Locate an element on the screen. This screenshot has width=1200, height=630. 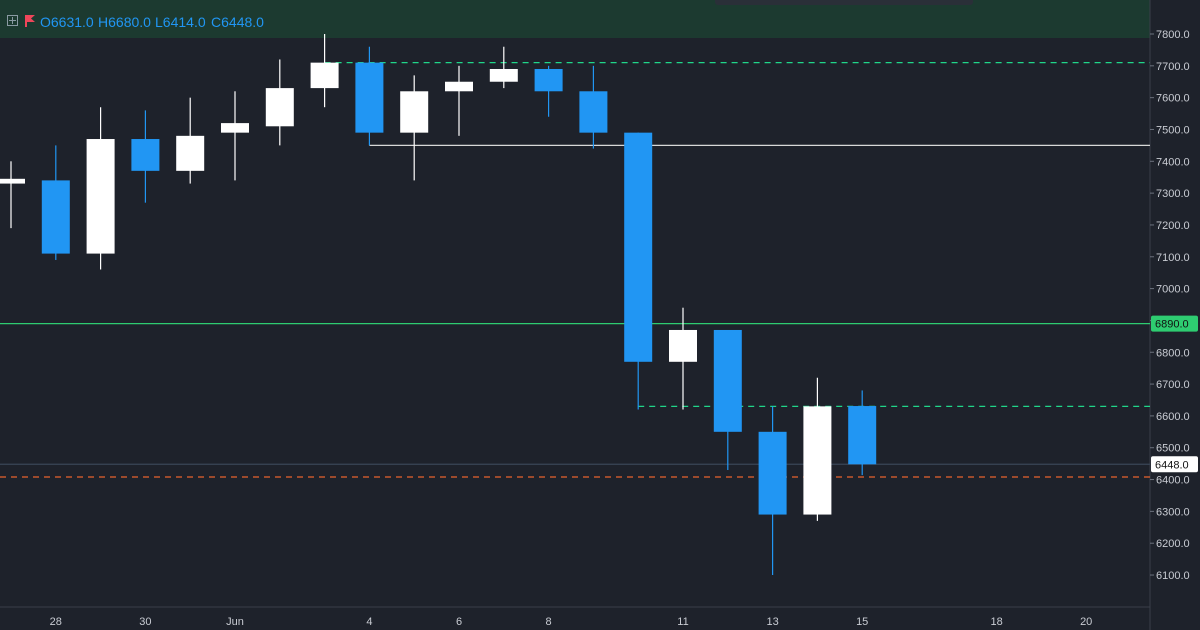
chart-header: O6631.0 H6680.0 L6414.0 C6448.0 is located at coordinates (575, 19).